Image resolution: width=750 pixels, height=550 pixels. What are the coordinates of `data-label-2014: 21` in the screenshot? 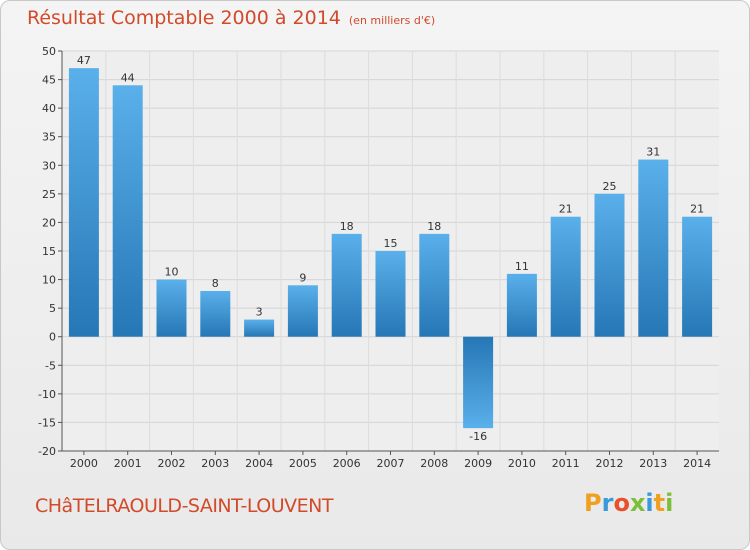 It's located at (697, 209).